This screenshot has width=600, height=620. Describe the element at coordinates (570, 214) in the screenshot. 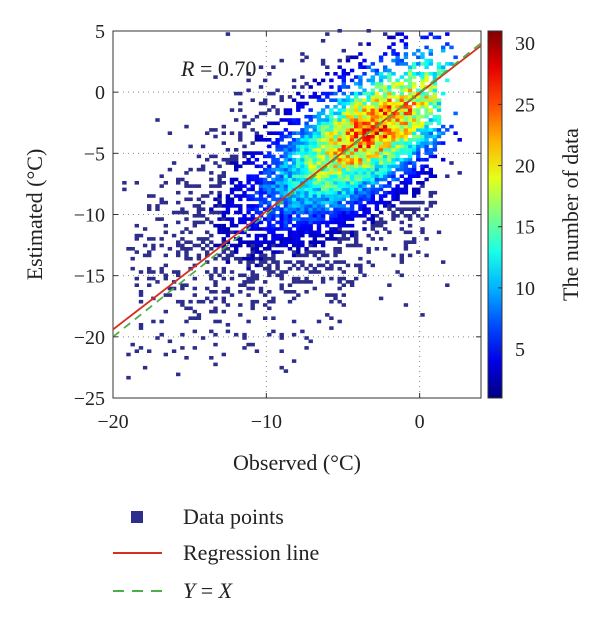

I see `colorbar-label: The number of data` at that location.